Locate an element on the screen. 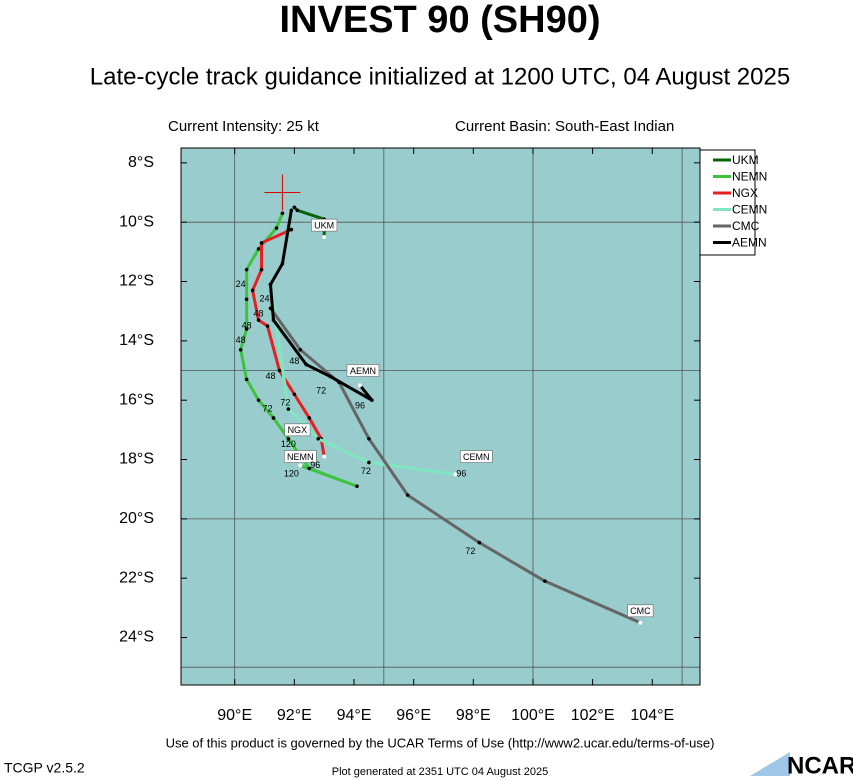 This screenshot has height=780, width=853. x-tick-label: 96°E is located at coordinates (413, 715).